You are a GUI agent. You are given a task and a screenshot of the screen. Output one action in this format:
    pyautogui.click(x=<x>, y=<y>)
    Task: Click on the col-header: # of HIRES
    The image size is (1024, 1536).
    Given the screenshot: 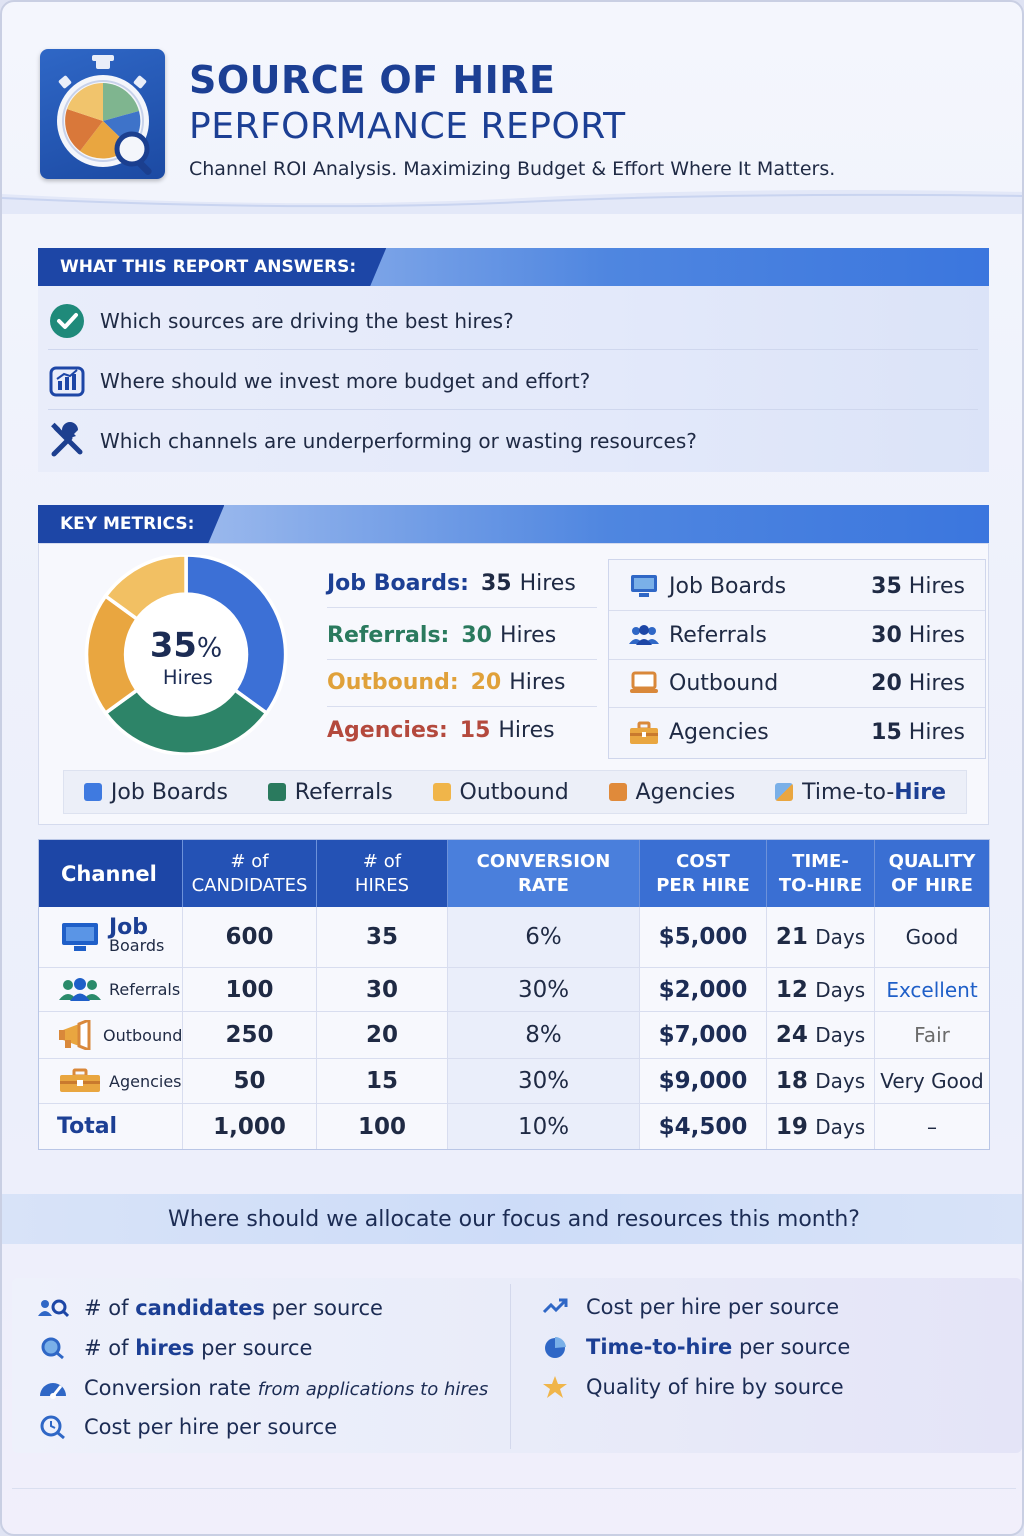 What is the action you would take?
    pyautogui.click(x=382, y=873)
    